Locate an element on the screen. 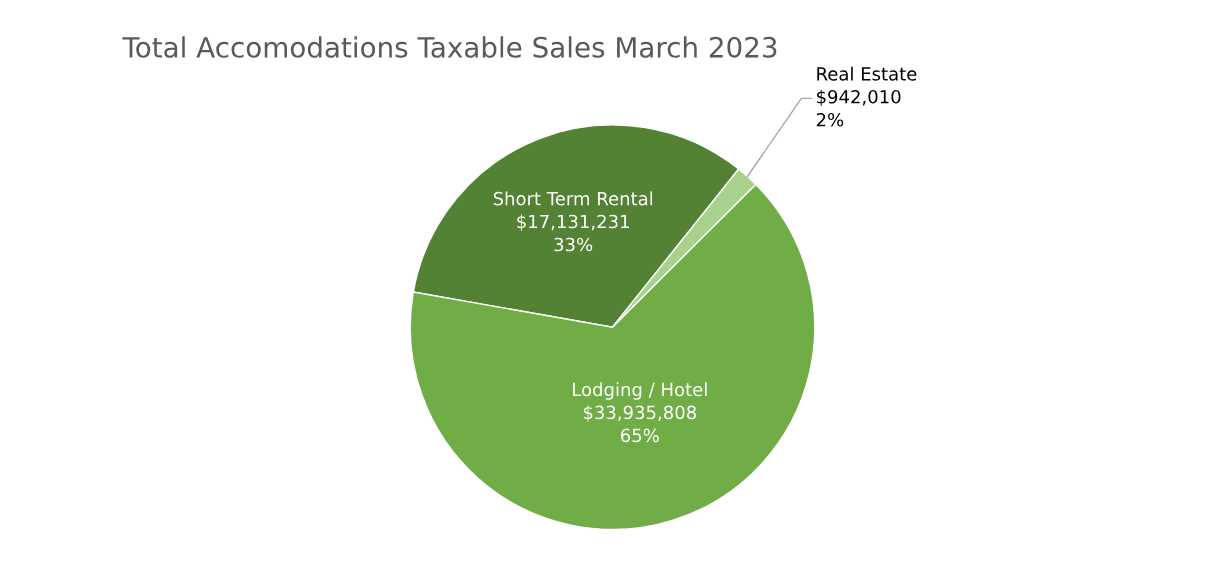  data-label: $33,935,808 65% is located at coordinates (639, 424).